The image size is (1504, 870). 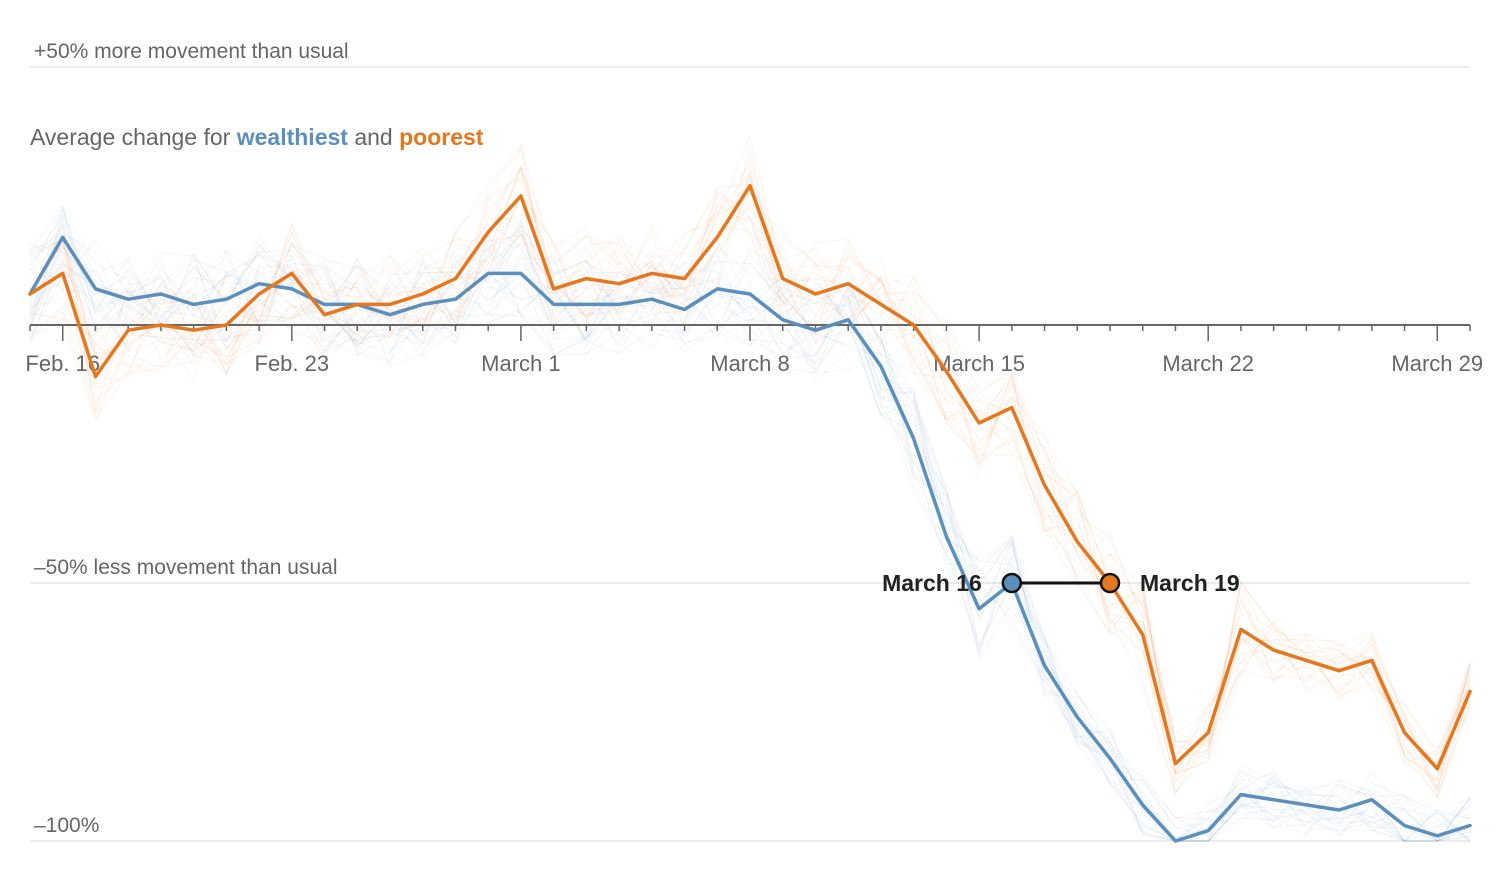 What do you see at coordinates (932, 583) in the screenshot?
I see `annotation-label: March 16` at bounding box center [932, 583].